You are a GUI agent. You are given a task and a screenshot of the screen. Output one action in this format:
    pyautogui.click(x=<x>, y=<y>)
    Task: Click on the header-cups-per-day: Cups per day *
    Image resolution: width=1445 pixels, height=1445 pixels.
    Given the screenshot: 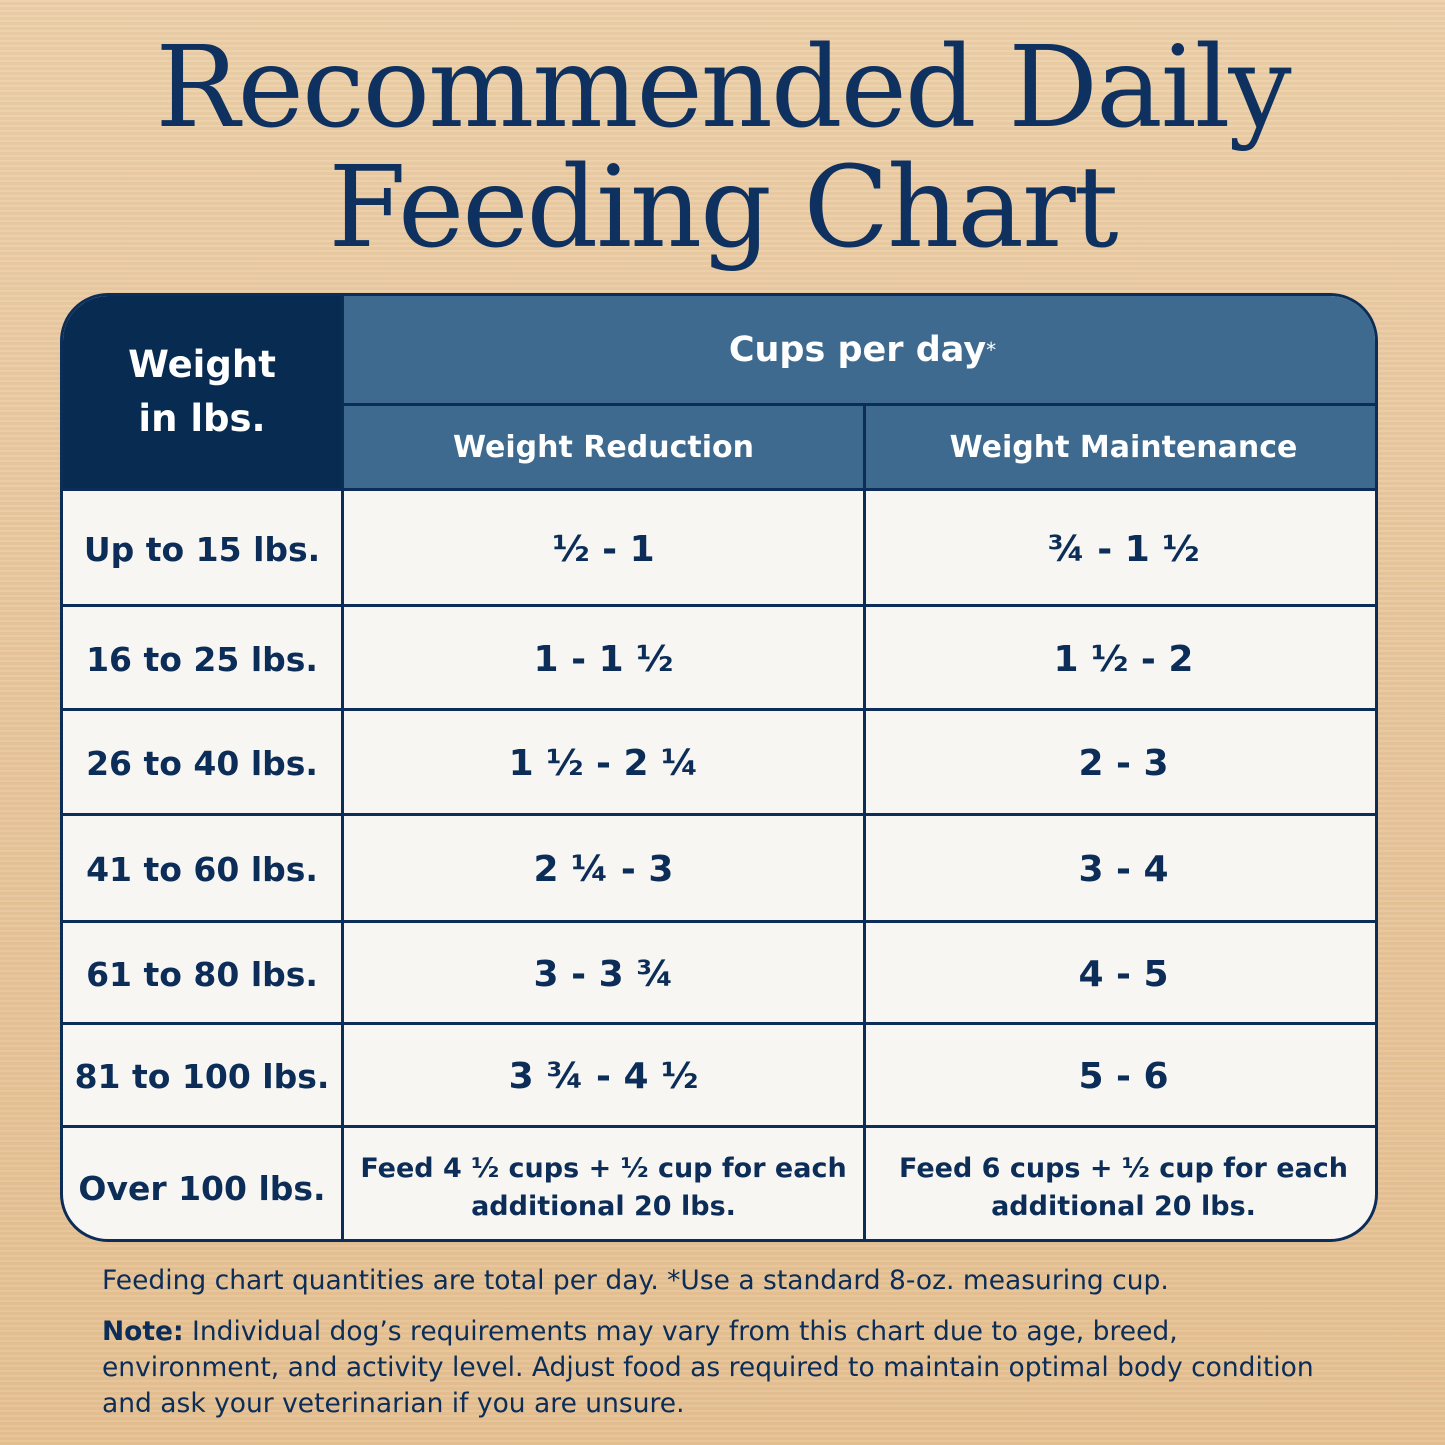 What is the action you would take?
    pyautogui.click(x=858, y=349)
    